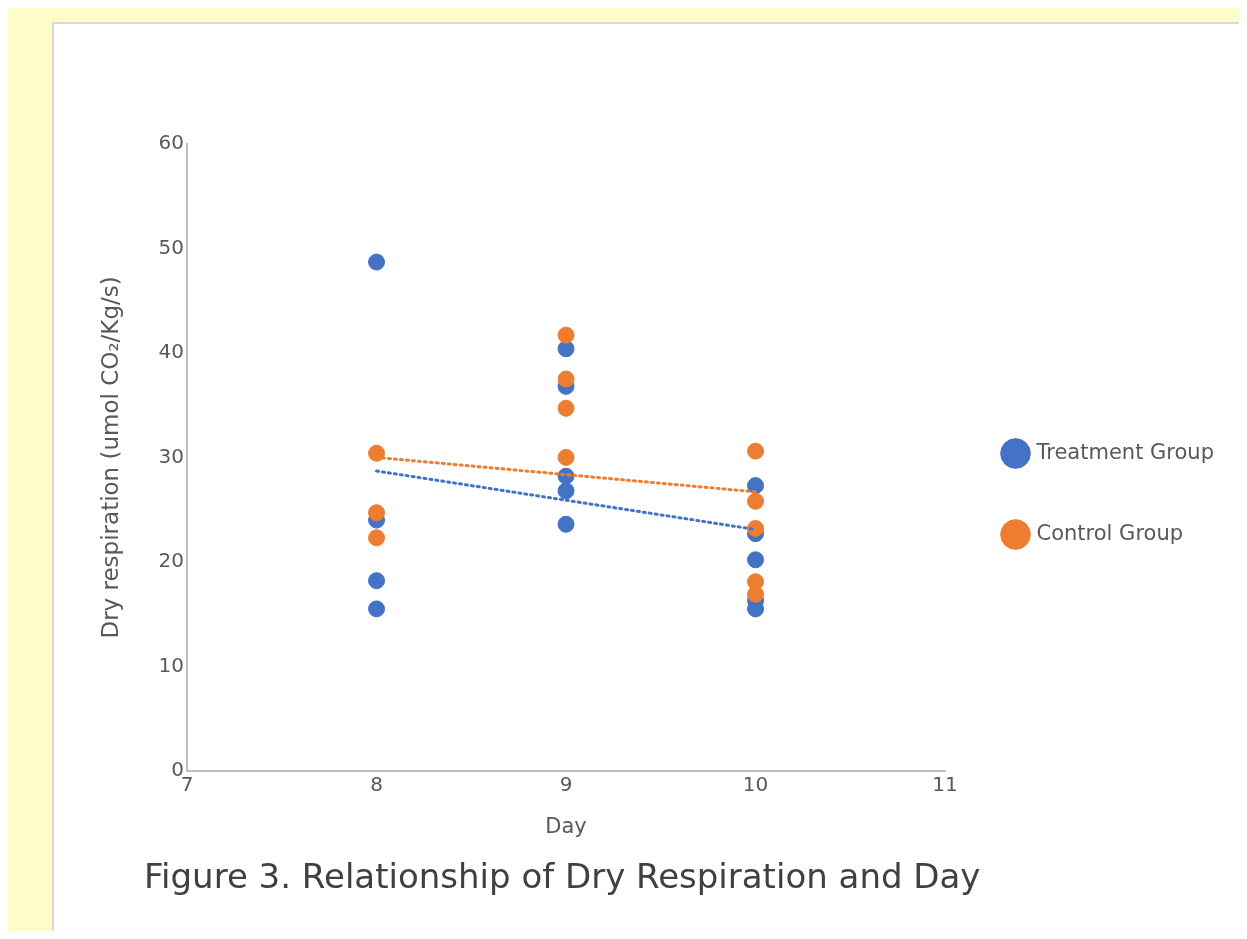  I want to click on x-axis-title: Day, so click(566, 825).